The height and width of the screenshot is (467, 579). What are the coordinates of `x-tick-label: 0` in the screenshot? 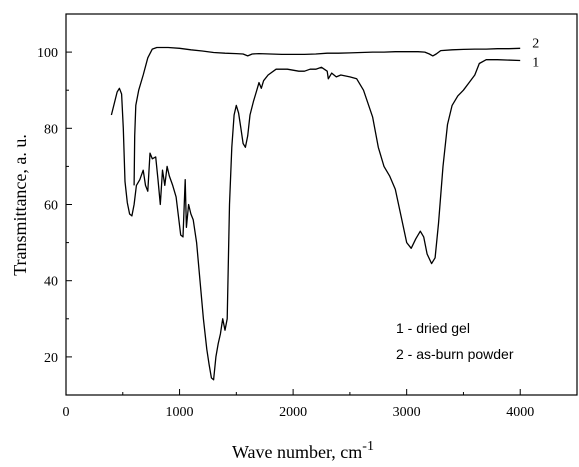 It's located at (66, 412).